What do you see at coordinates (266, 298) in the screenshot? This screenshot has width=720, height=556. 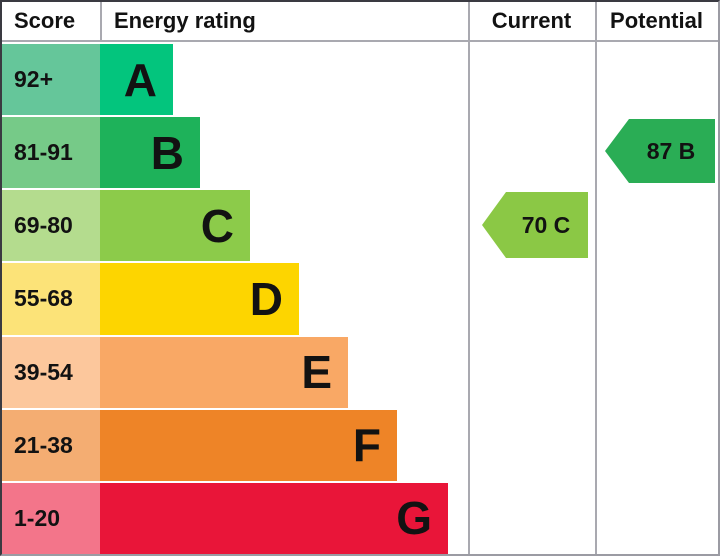 I see `band-letter: D` at bounding box center [266, 298].